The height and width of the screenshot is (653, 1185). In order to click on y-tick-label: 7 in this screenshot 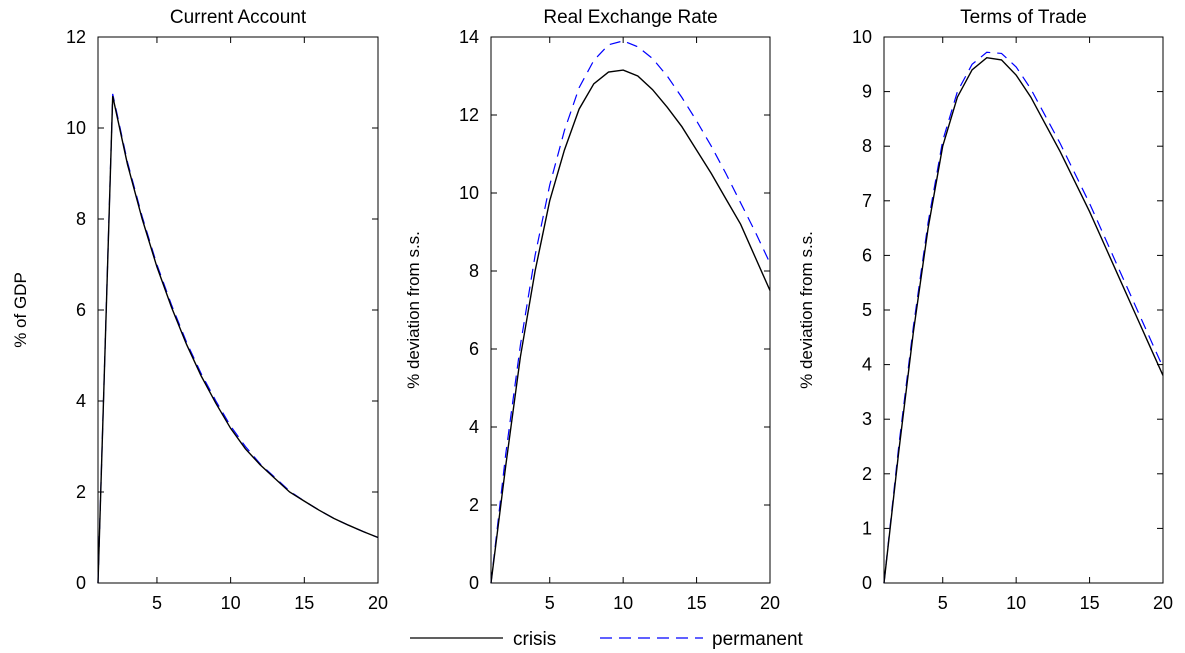, I will do `click(867, 201)`.